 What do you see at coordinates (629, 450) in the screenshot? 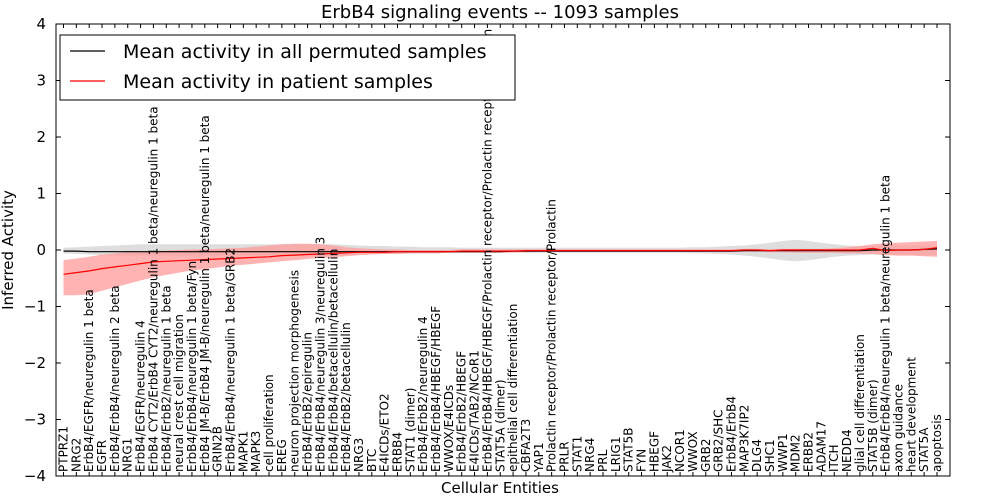
I see `category-label: STAT5B` at bounding box center [629, 450].